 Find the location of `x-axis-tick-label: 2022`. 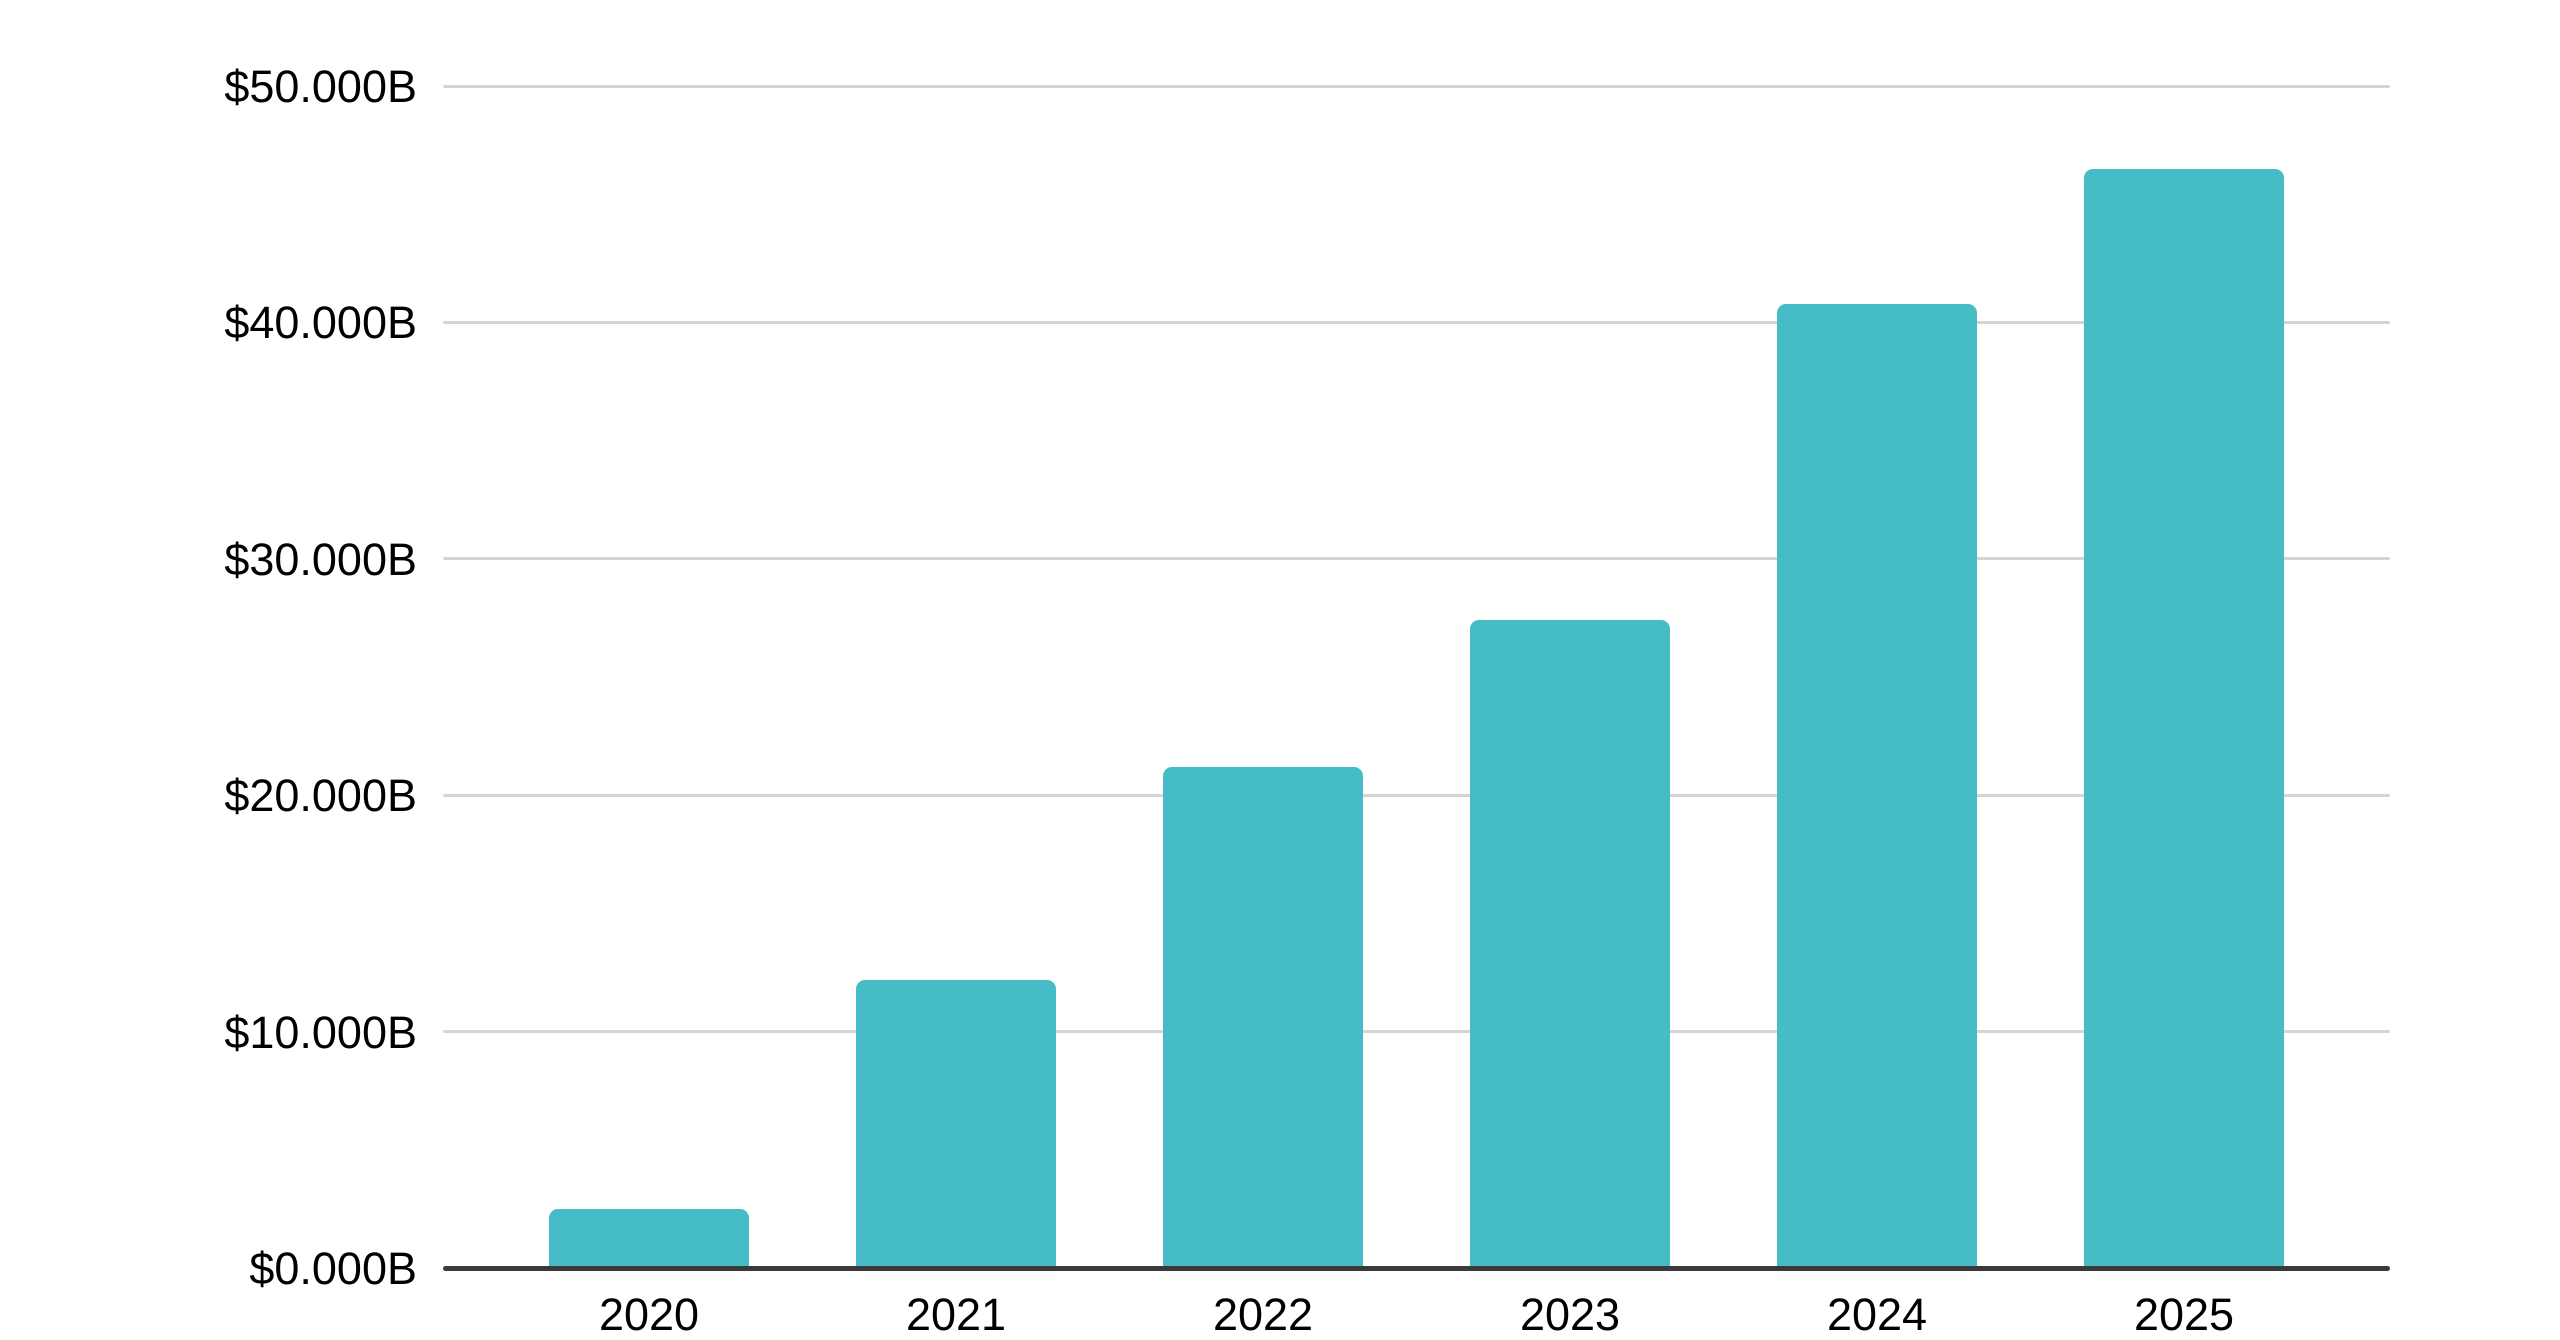

x-axis-tick-label: 2022 is located at coordinates (1263, 1314).